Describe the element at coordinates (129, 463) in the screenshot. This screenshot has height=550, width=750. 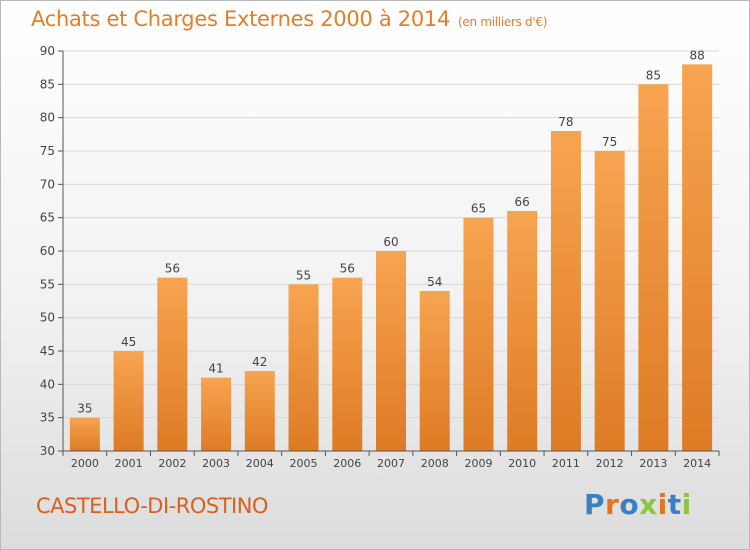
I see `x-tick-label-2001: 2001` at that location.